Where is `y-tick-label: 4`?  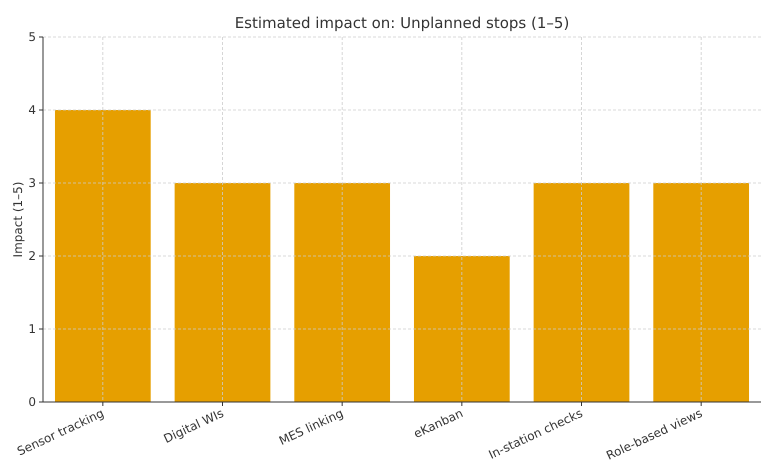
y-tick-label: 4 is located at coordinates (32, 110).